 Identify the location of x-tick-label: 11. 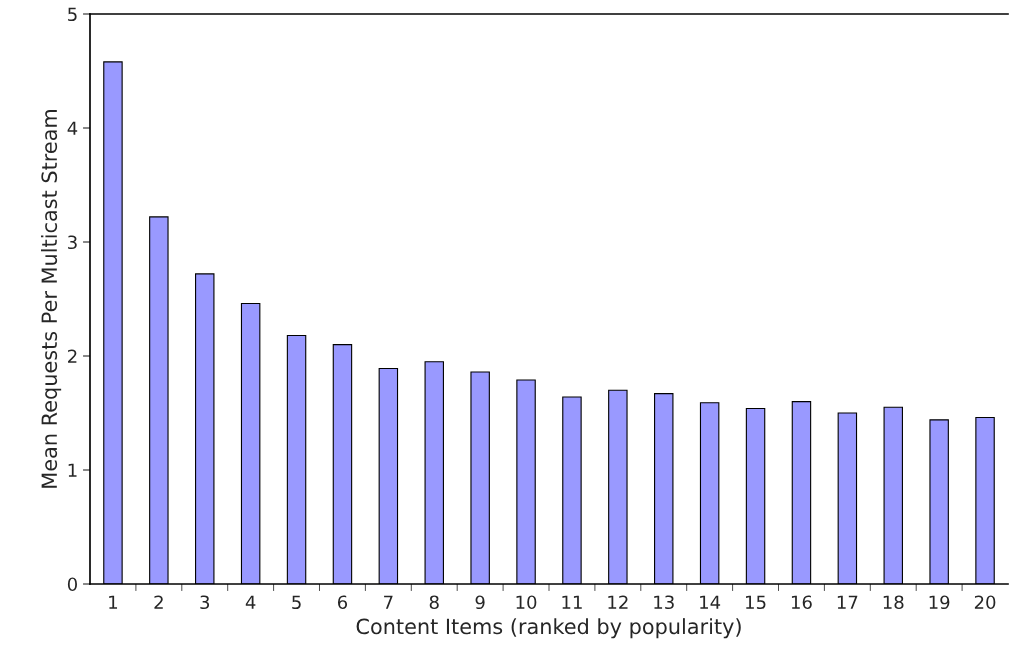
(572, 602).